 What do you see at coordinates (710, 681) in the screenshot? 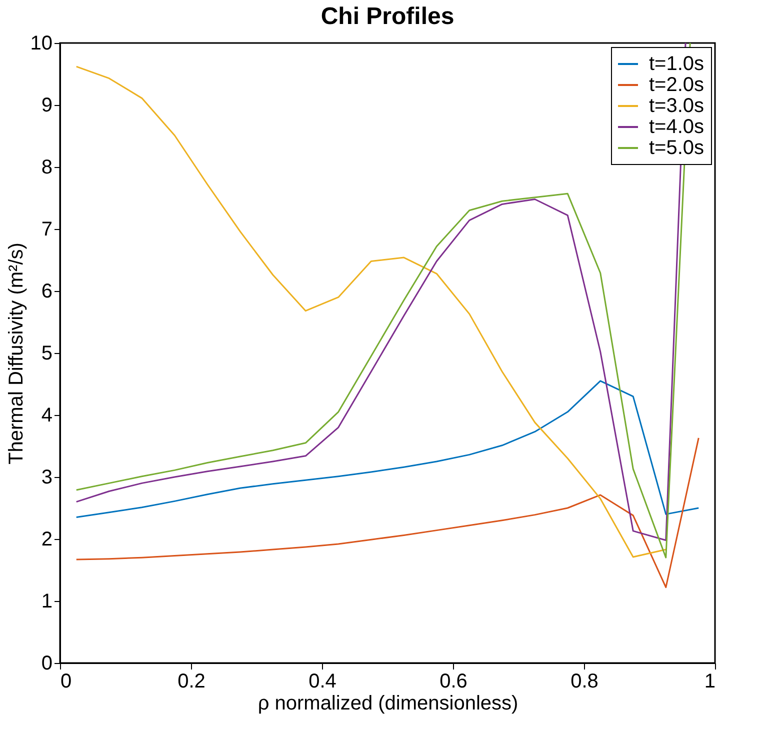
I see `x-tick-label: 1` at bounding box center [710, 681].